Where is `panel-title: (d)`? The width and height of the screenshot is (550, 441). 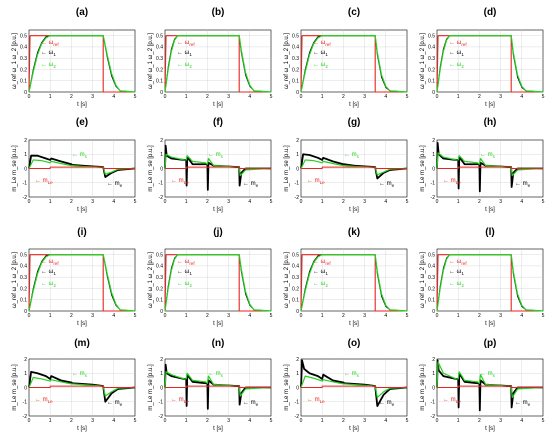
panel-title: (d) is located at coordinates (490, 12).